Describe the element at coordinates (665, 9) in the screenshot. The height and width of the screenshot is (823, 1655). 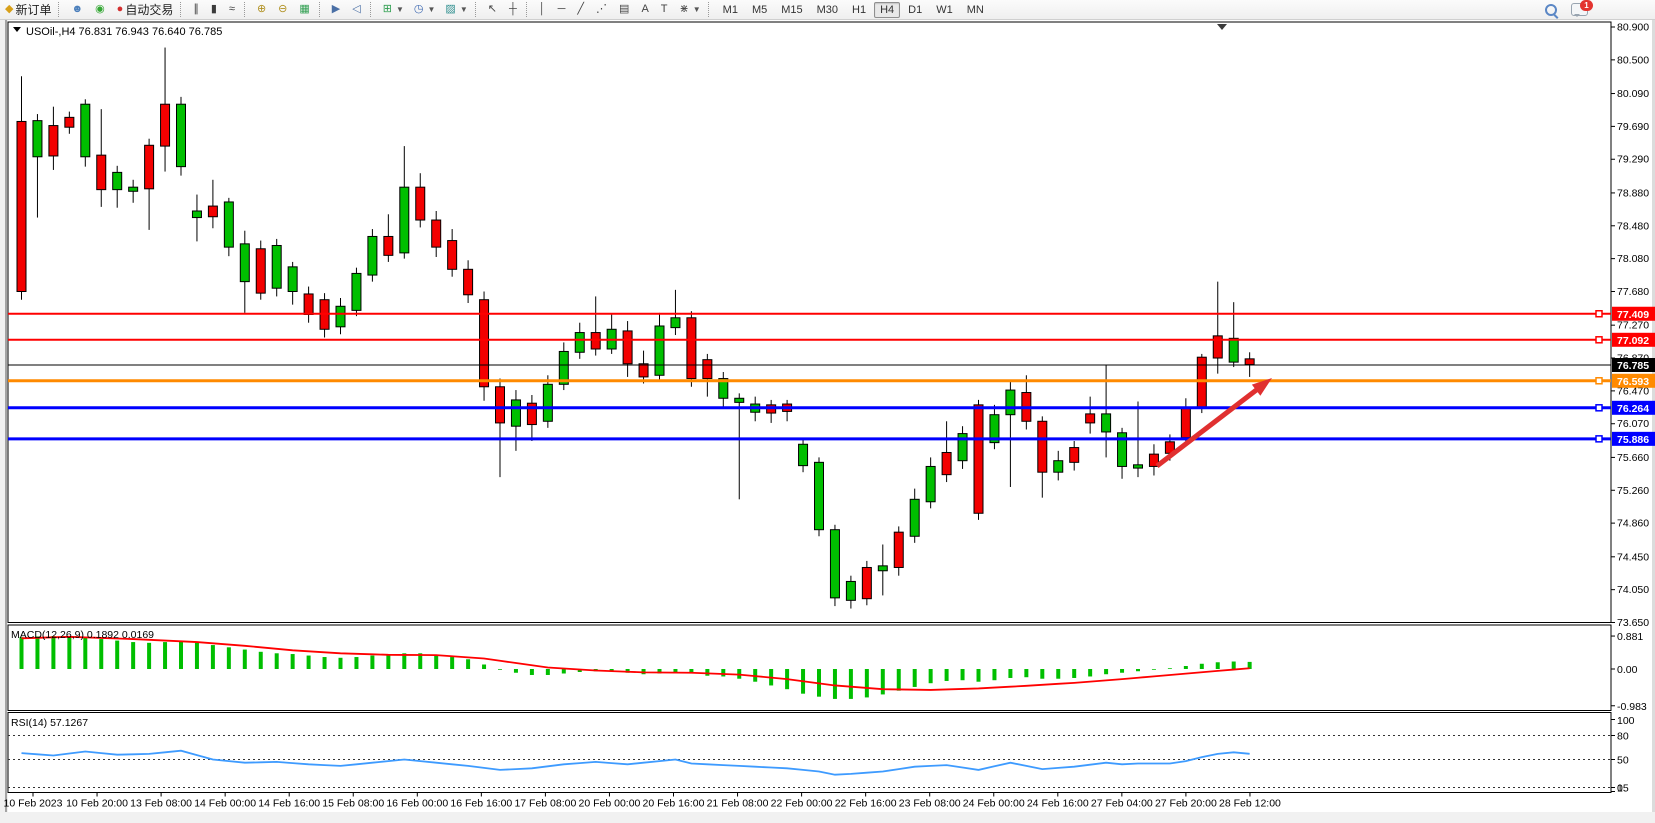
I see `text-label-button: T` at that location.